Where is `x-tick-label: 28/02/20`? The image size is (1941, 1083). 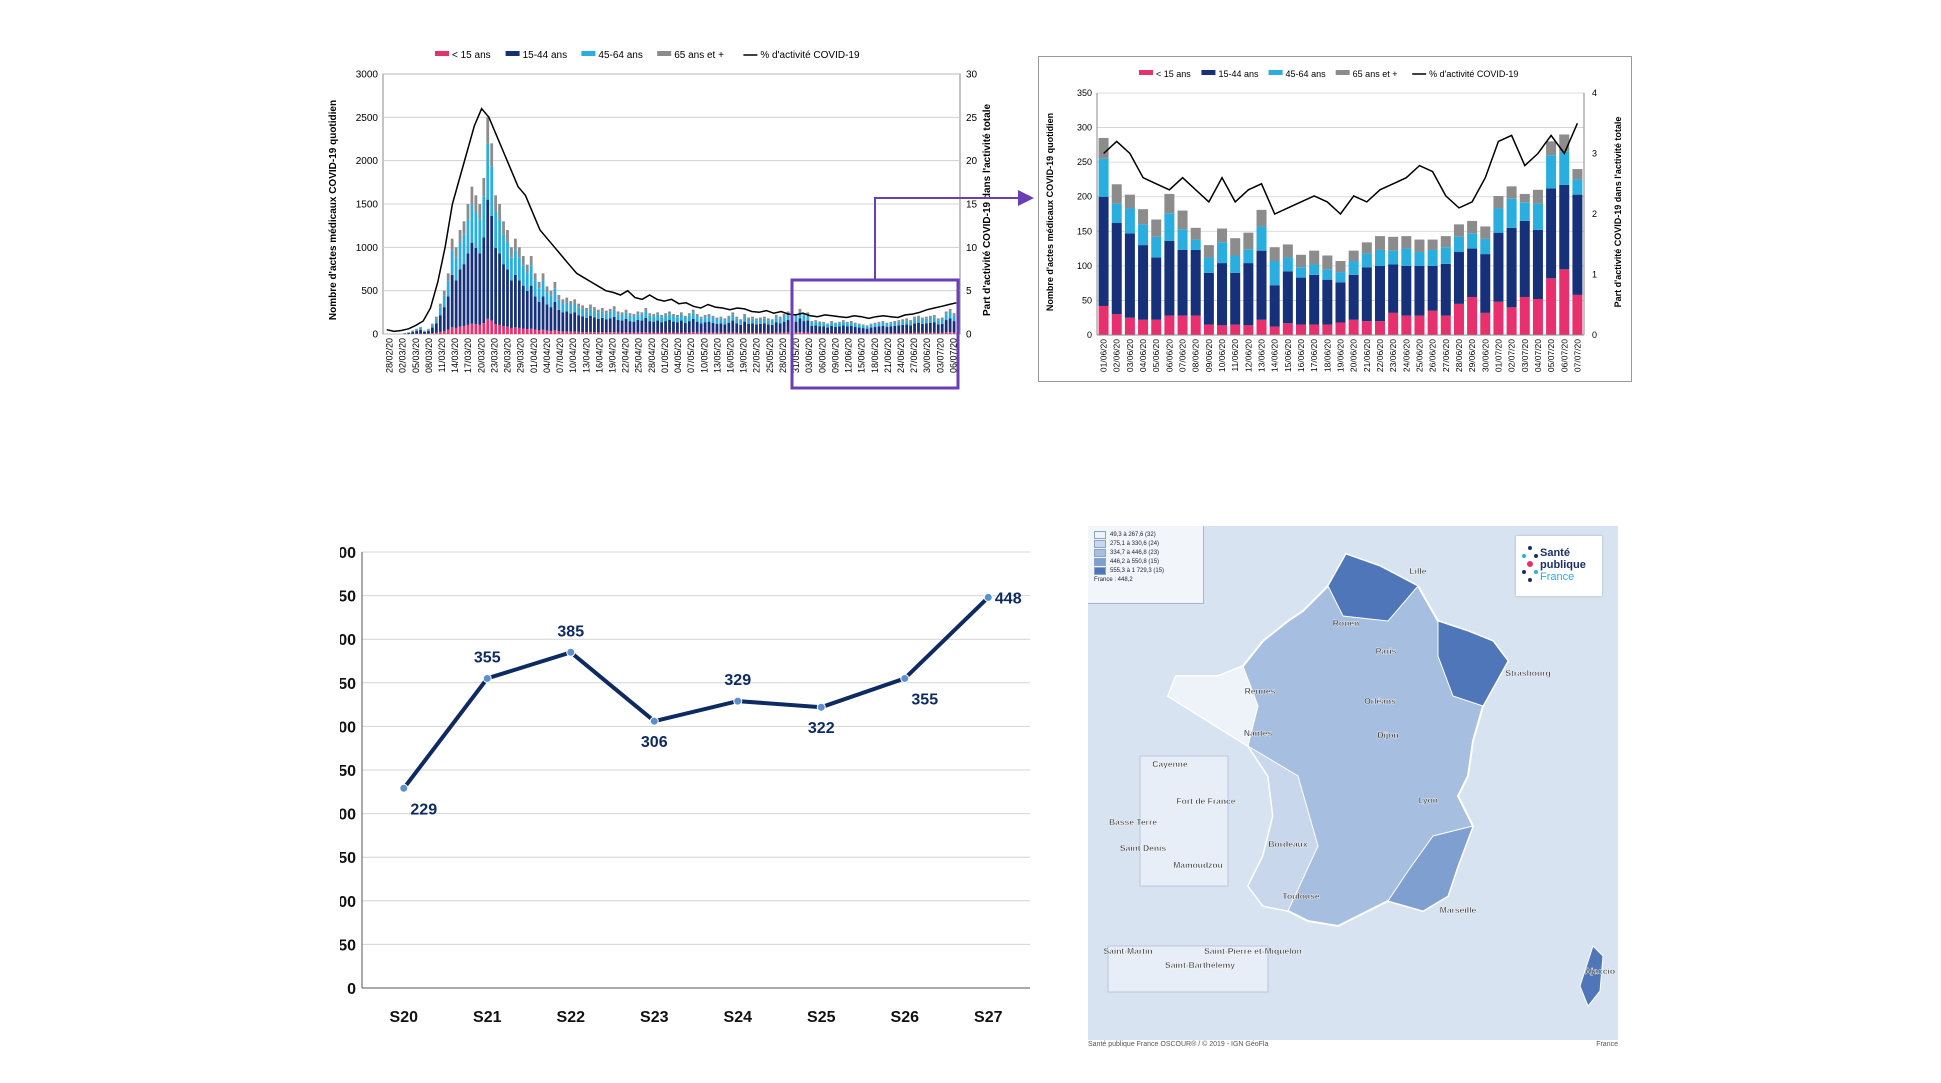 x-tick-label: 28/02/20 is located at coordinates (390, 355).